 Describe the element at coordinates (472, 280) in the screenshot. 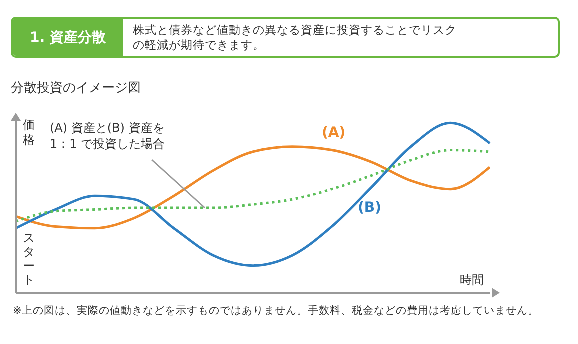

I see `x-axis-title: 時間` at that location.